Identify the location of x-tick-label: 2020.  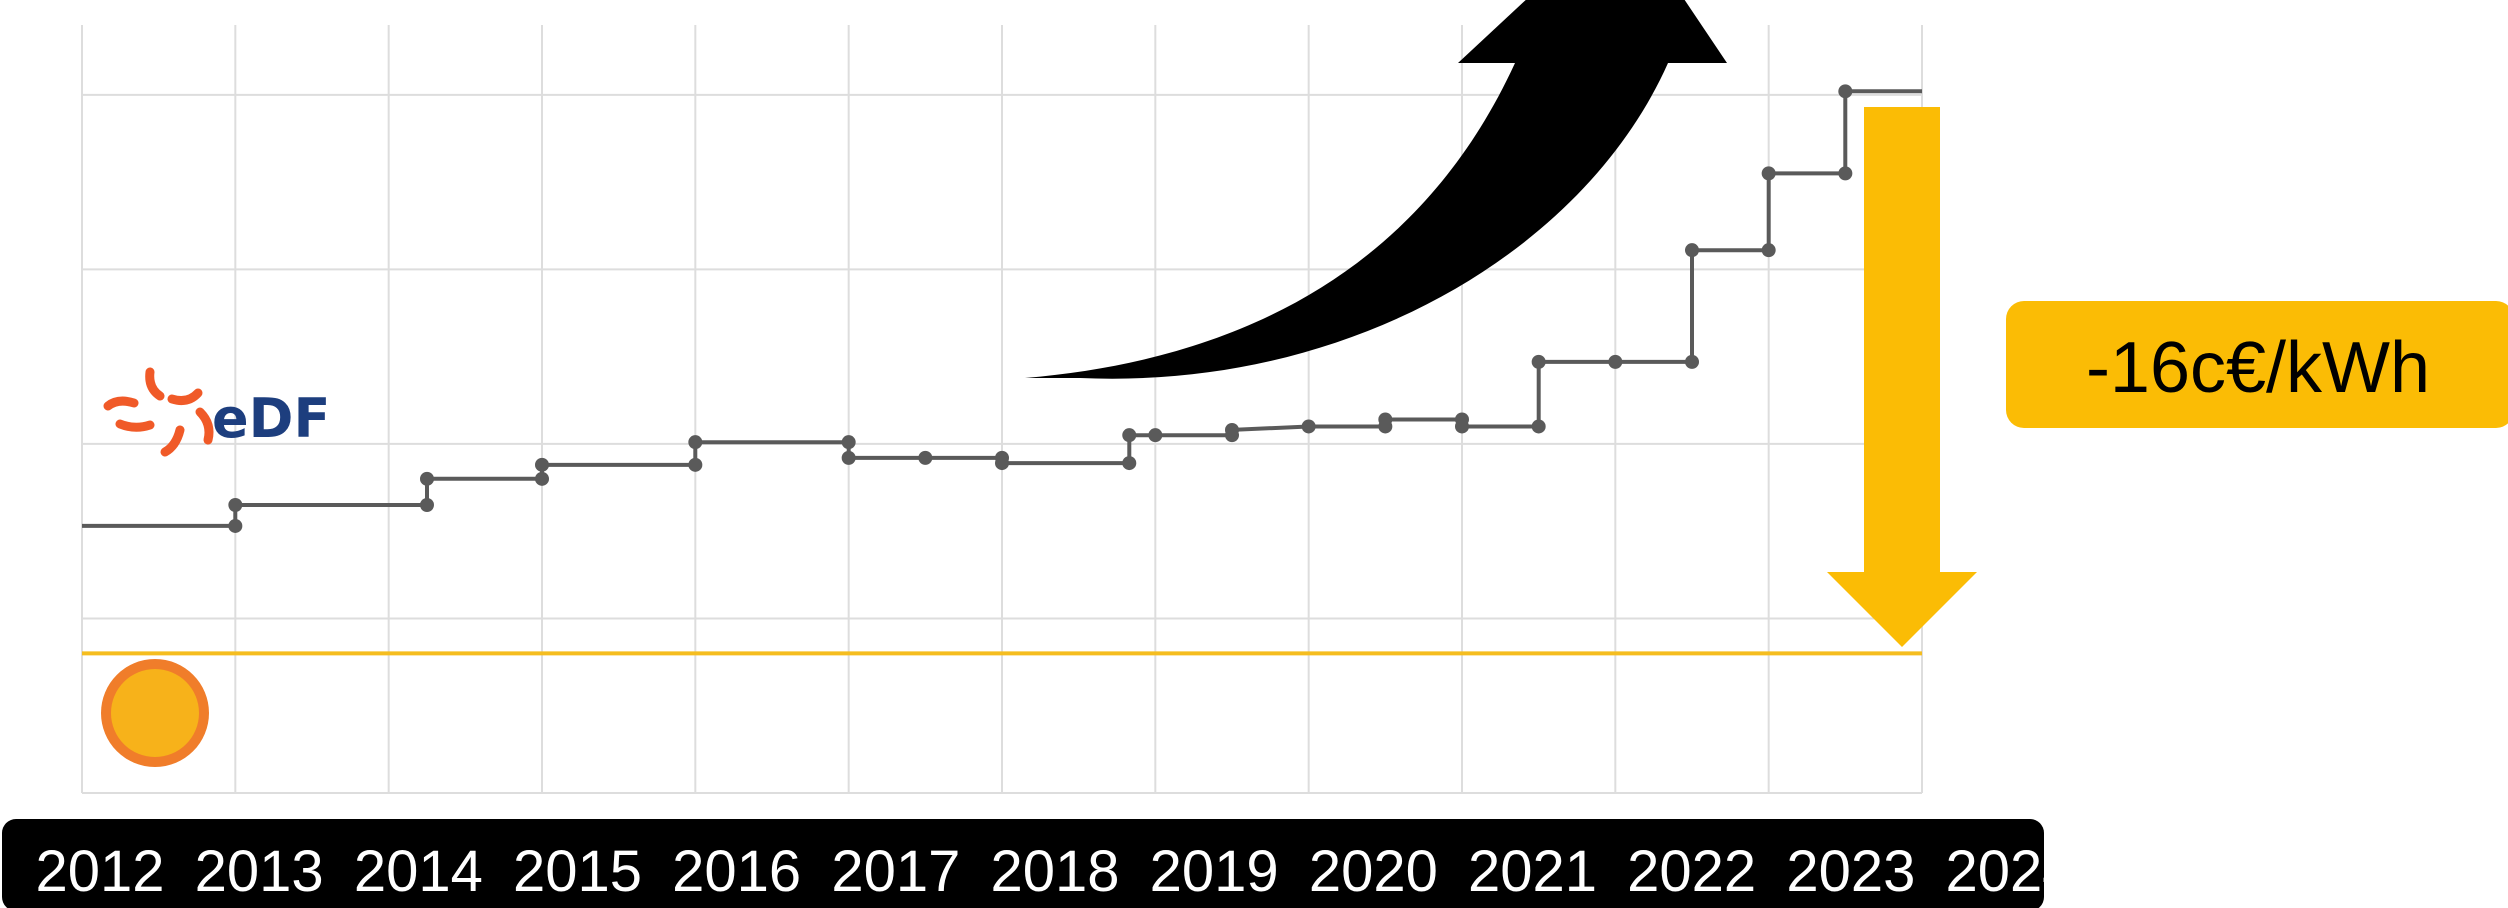
(1373, 871).